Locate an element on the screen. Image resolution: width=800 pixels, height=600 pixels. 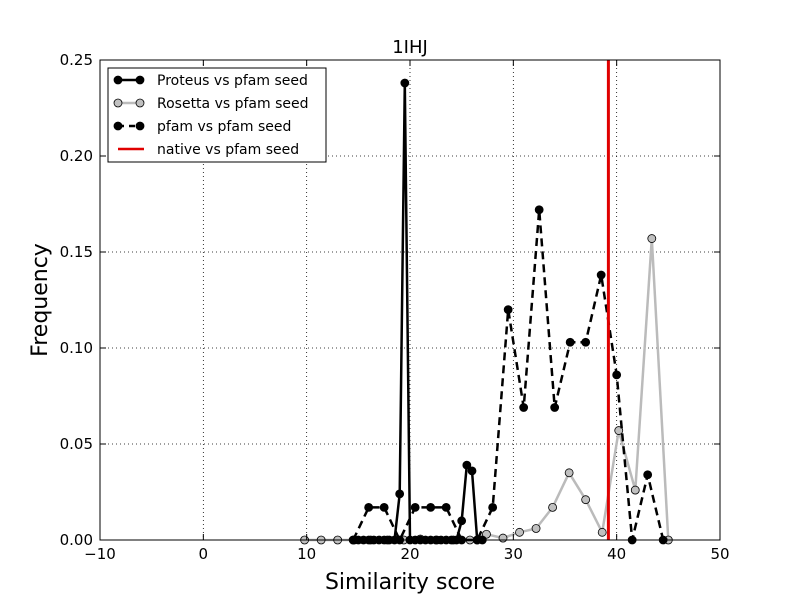
x-axis-title: Similarity score is located at coordinates (410, 582).